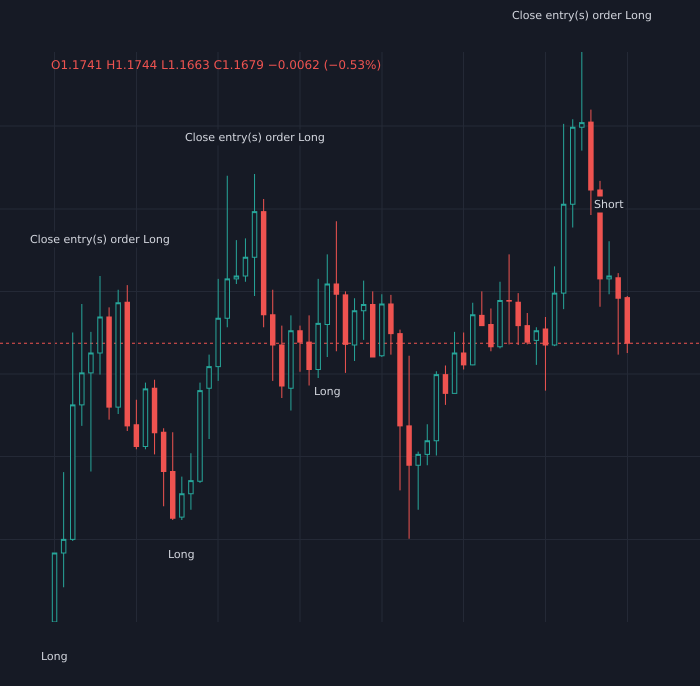  What do you see at coordinates (216, 65) in the screenshot?
I see `annotation: O1.1741 H1.1744 L1.1663 C1.1679 −0.0062 (−0.53%)` at bounding box center [216, 65].